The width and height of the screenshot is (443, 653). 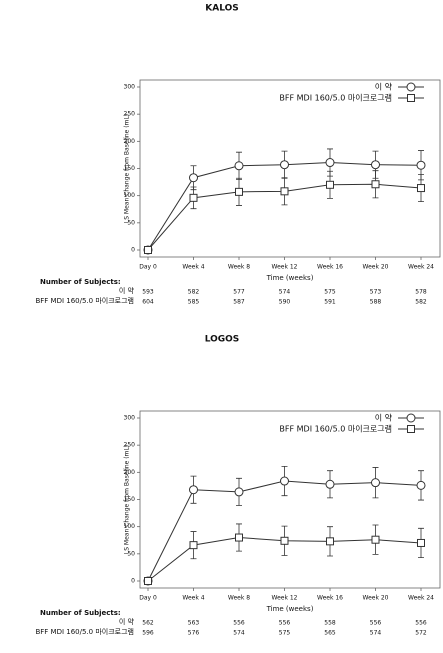 What do you see at coordinates (376, 302) in the screenshot?
I see `subjects-count: 588` at bounding box center [376, 302].